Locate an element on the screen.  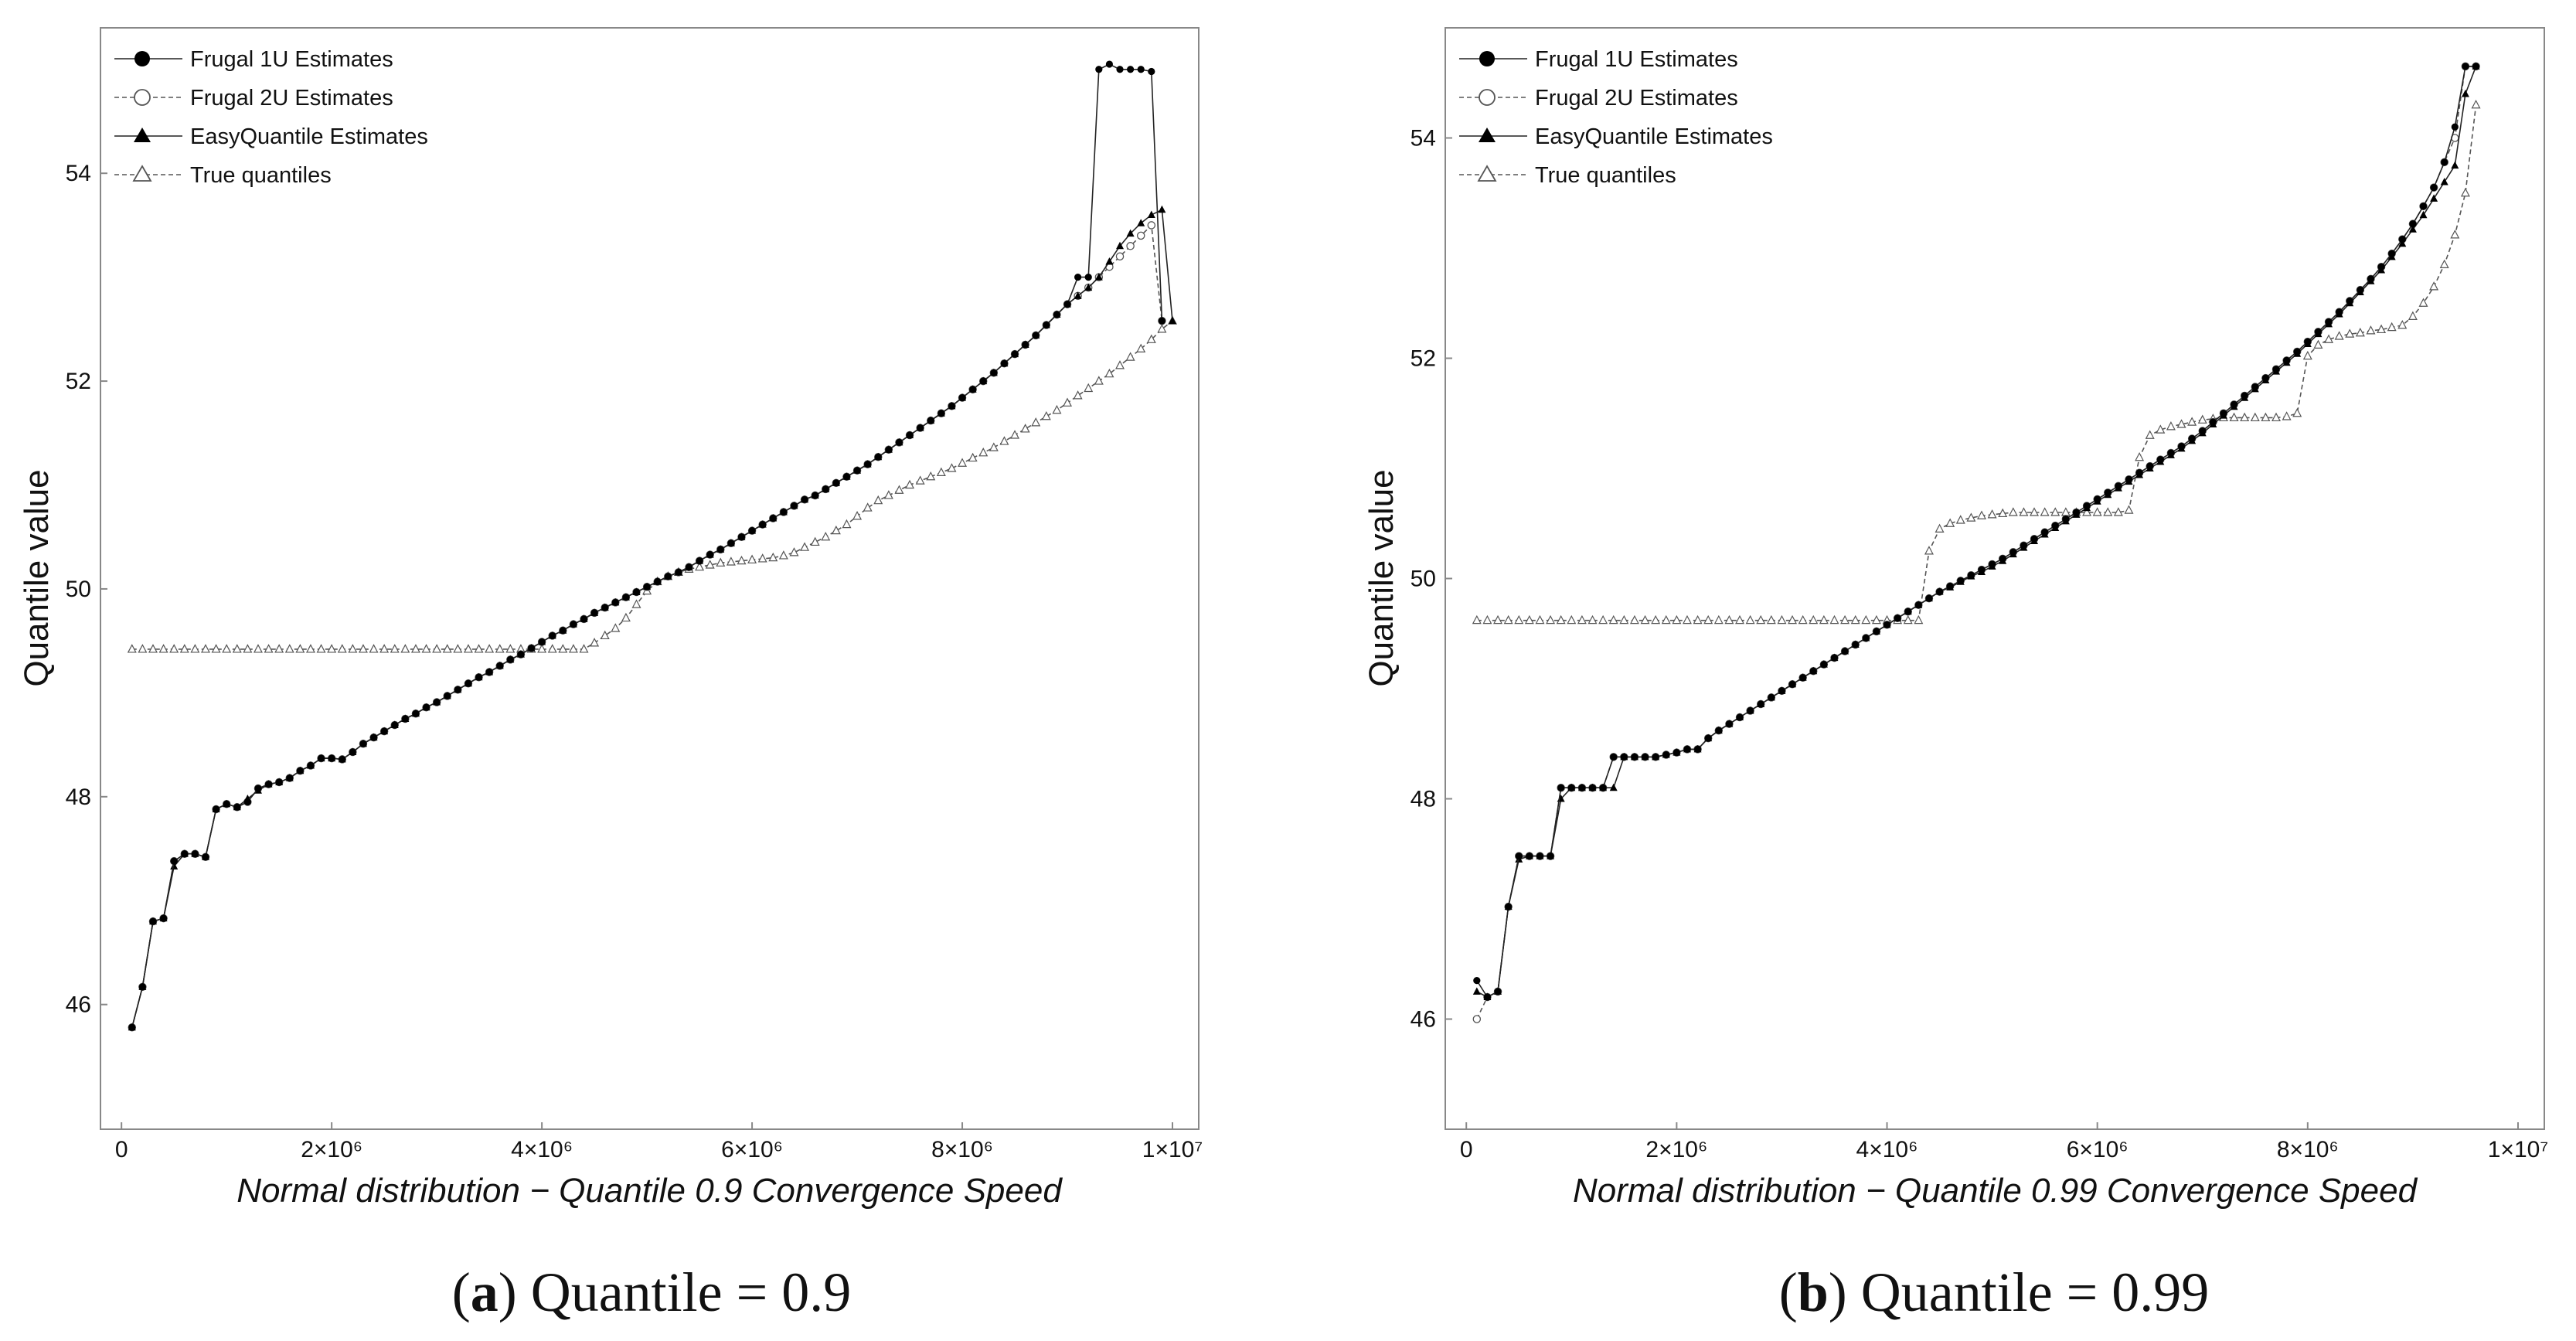
caption-b: (b) Quantile = 0.99 is located at coordinates (1994, 1292).